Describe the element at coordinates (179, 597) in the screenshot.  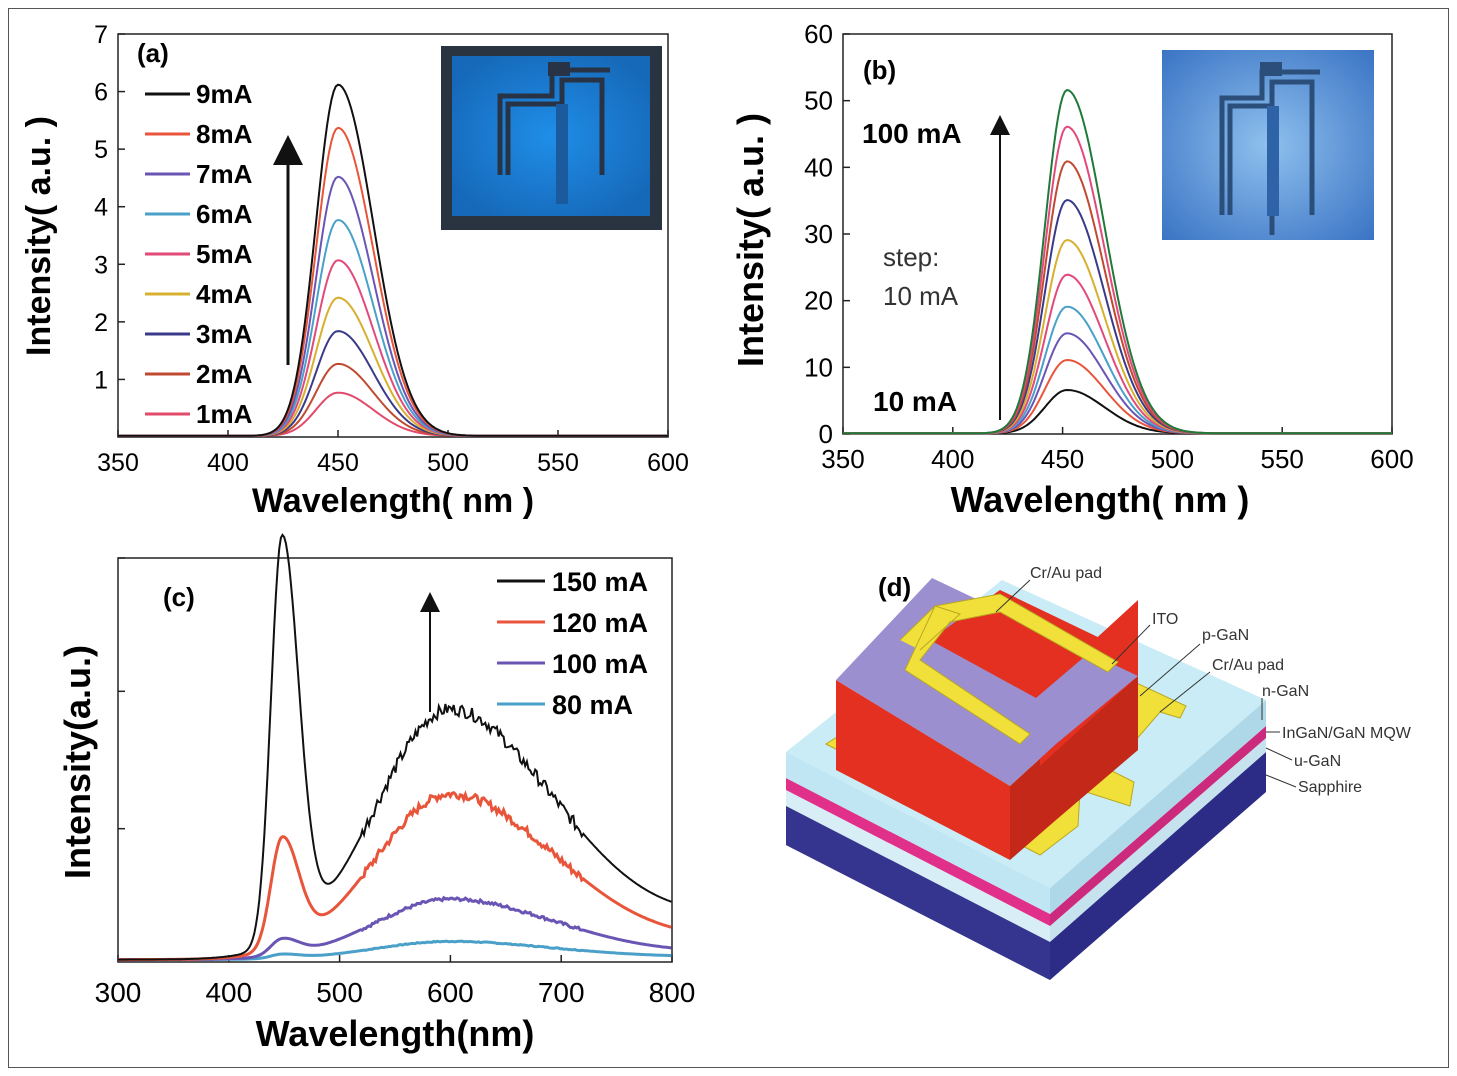
I see `panel-label-c: (c)` at that location.